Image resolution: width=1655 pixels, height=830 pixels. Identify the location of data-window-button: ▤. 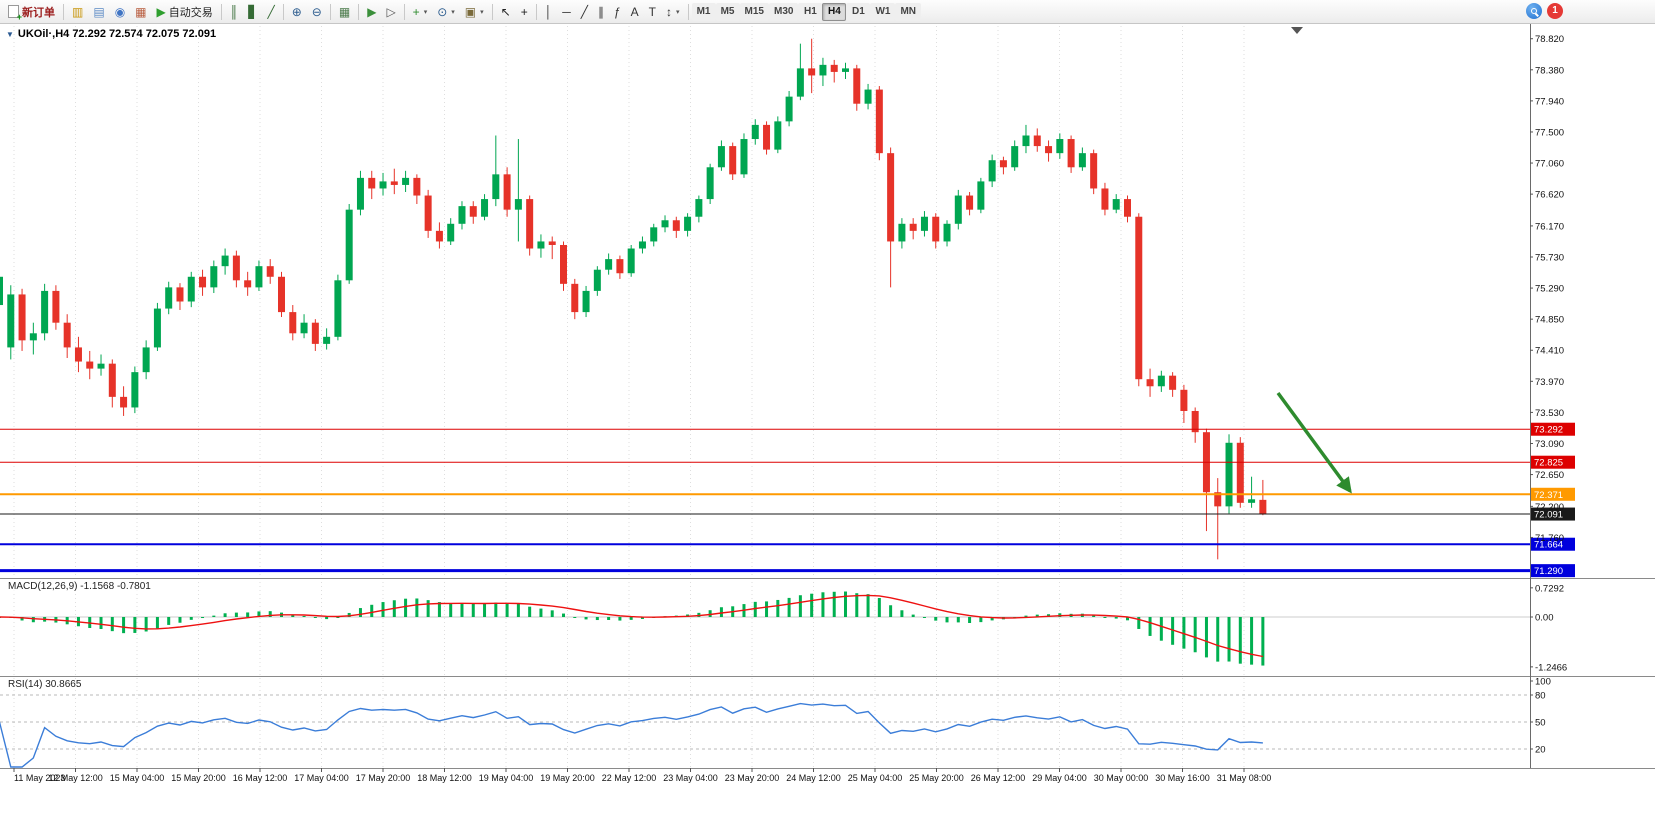
(98, 12).